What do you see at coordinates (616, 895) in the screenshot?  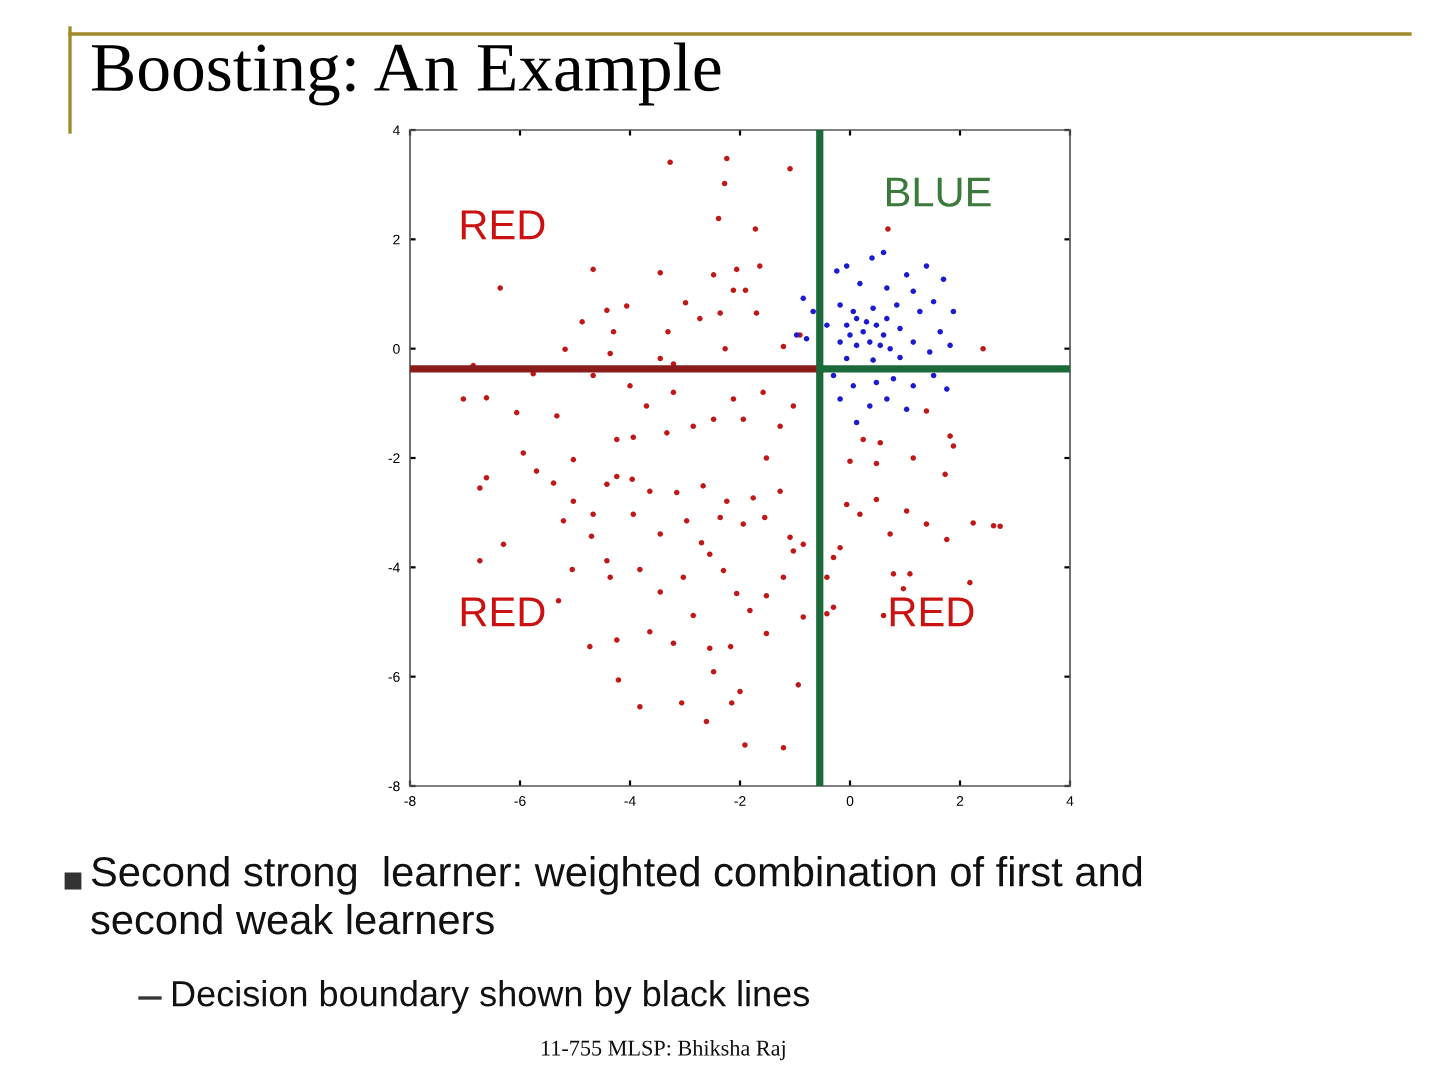 I see `text: Second strong learner: weighted combination of first and second weak learners` at bounding box center [616, 895].